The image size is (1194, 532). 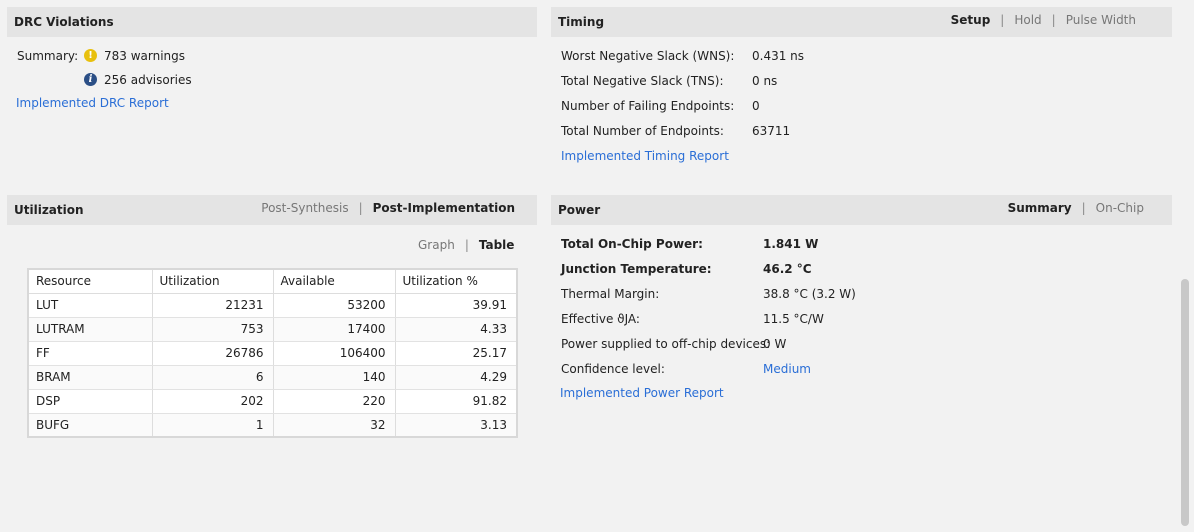 I want to click on table-row: LUT 21231 53200 39.91, so click(x=273, y=305).